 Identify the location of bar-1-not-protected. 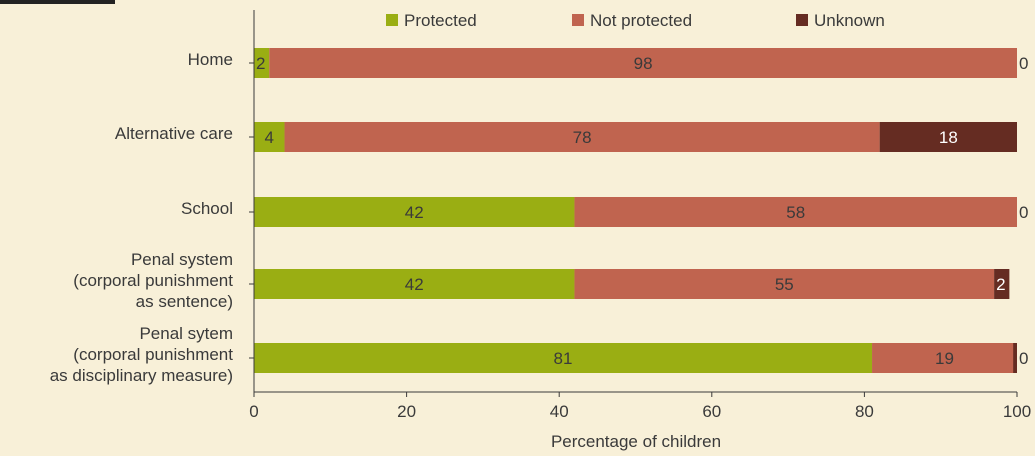
(582, 137).